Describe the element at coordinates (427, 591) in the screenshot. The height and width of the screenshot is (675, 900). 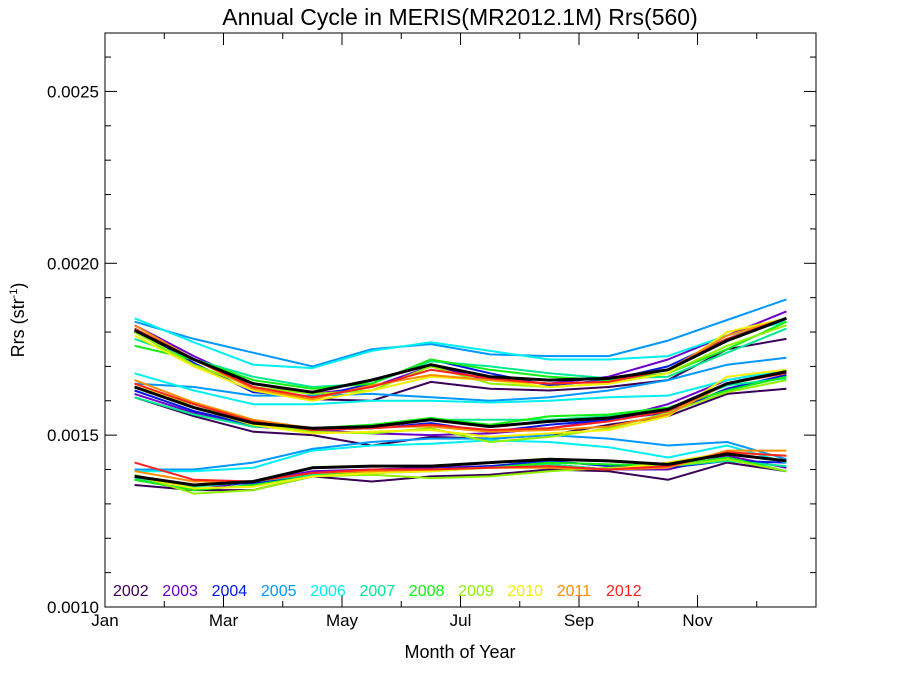
I see `legend-entry-2008: 2008` at that location.